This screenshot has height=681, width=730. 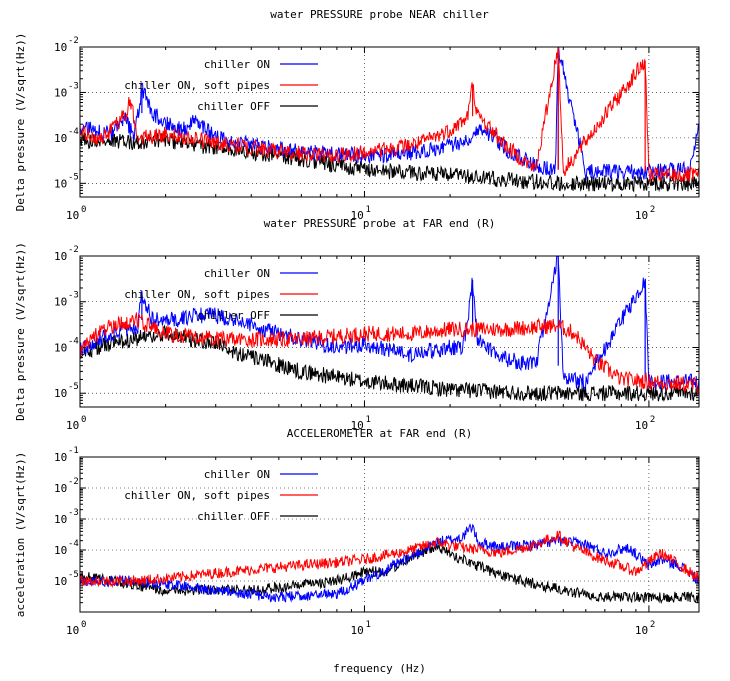 I want to click on y-axis-label: acceleration (V/sqrt(Hz)), so click(x=20, y=535).